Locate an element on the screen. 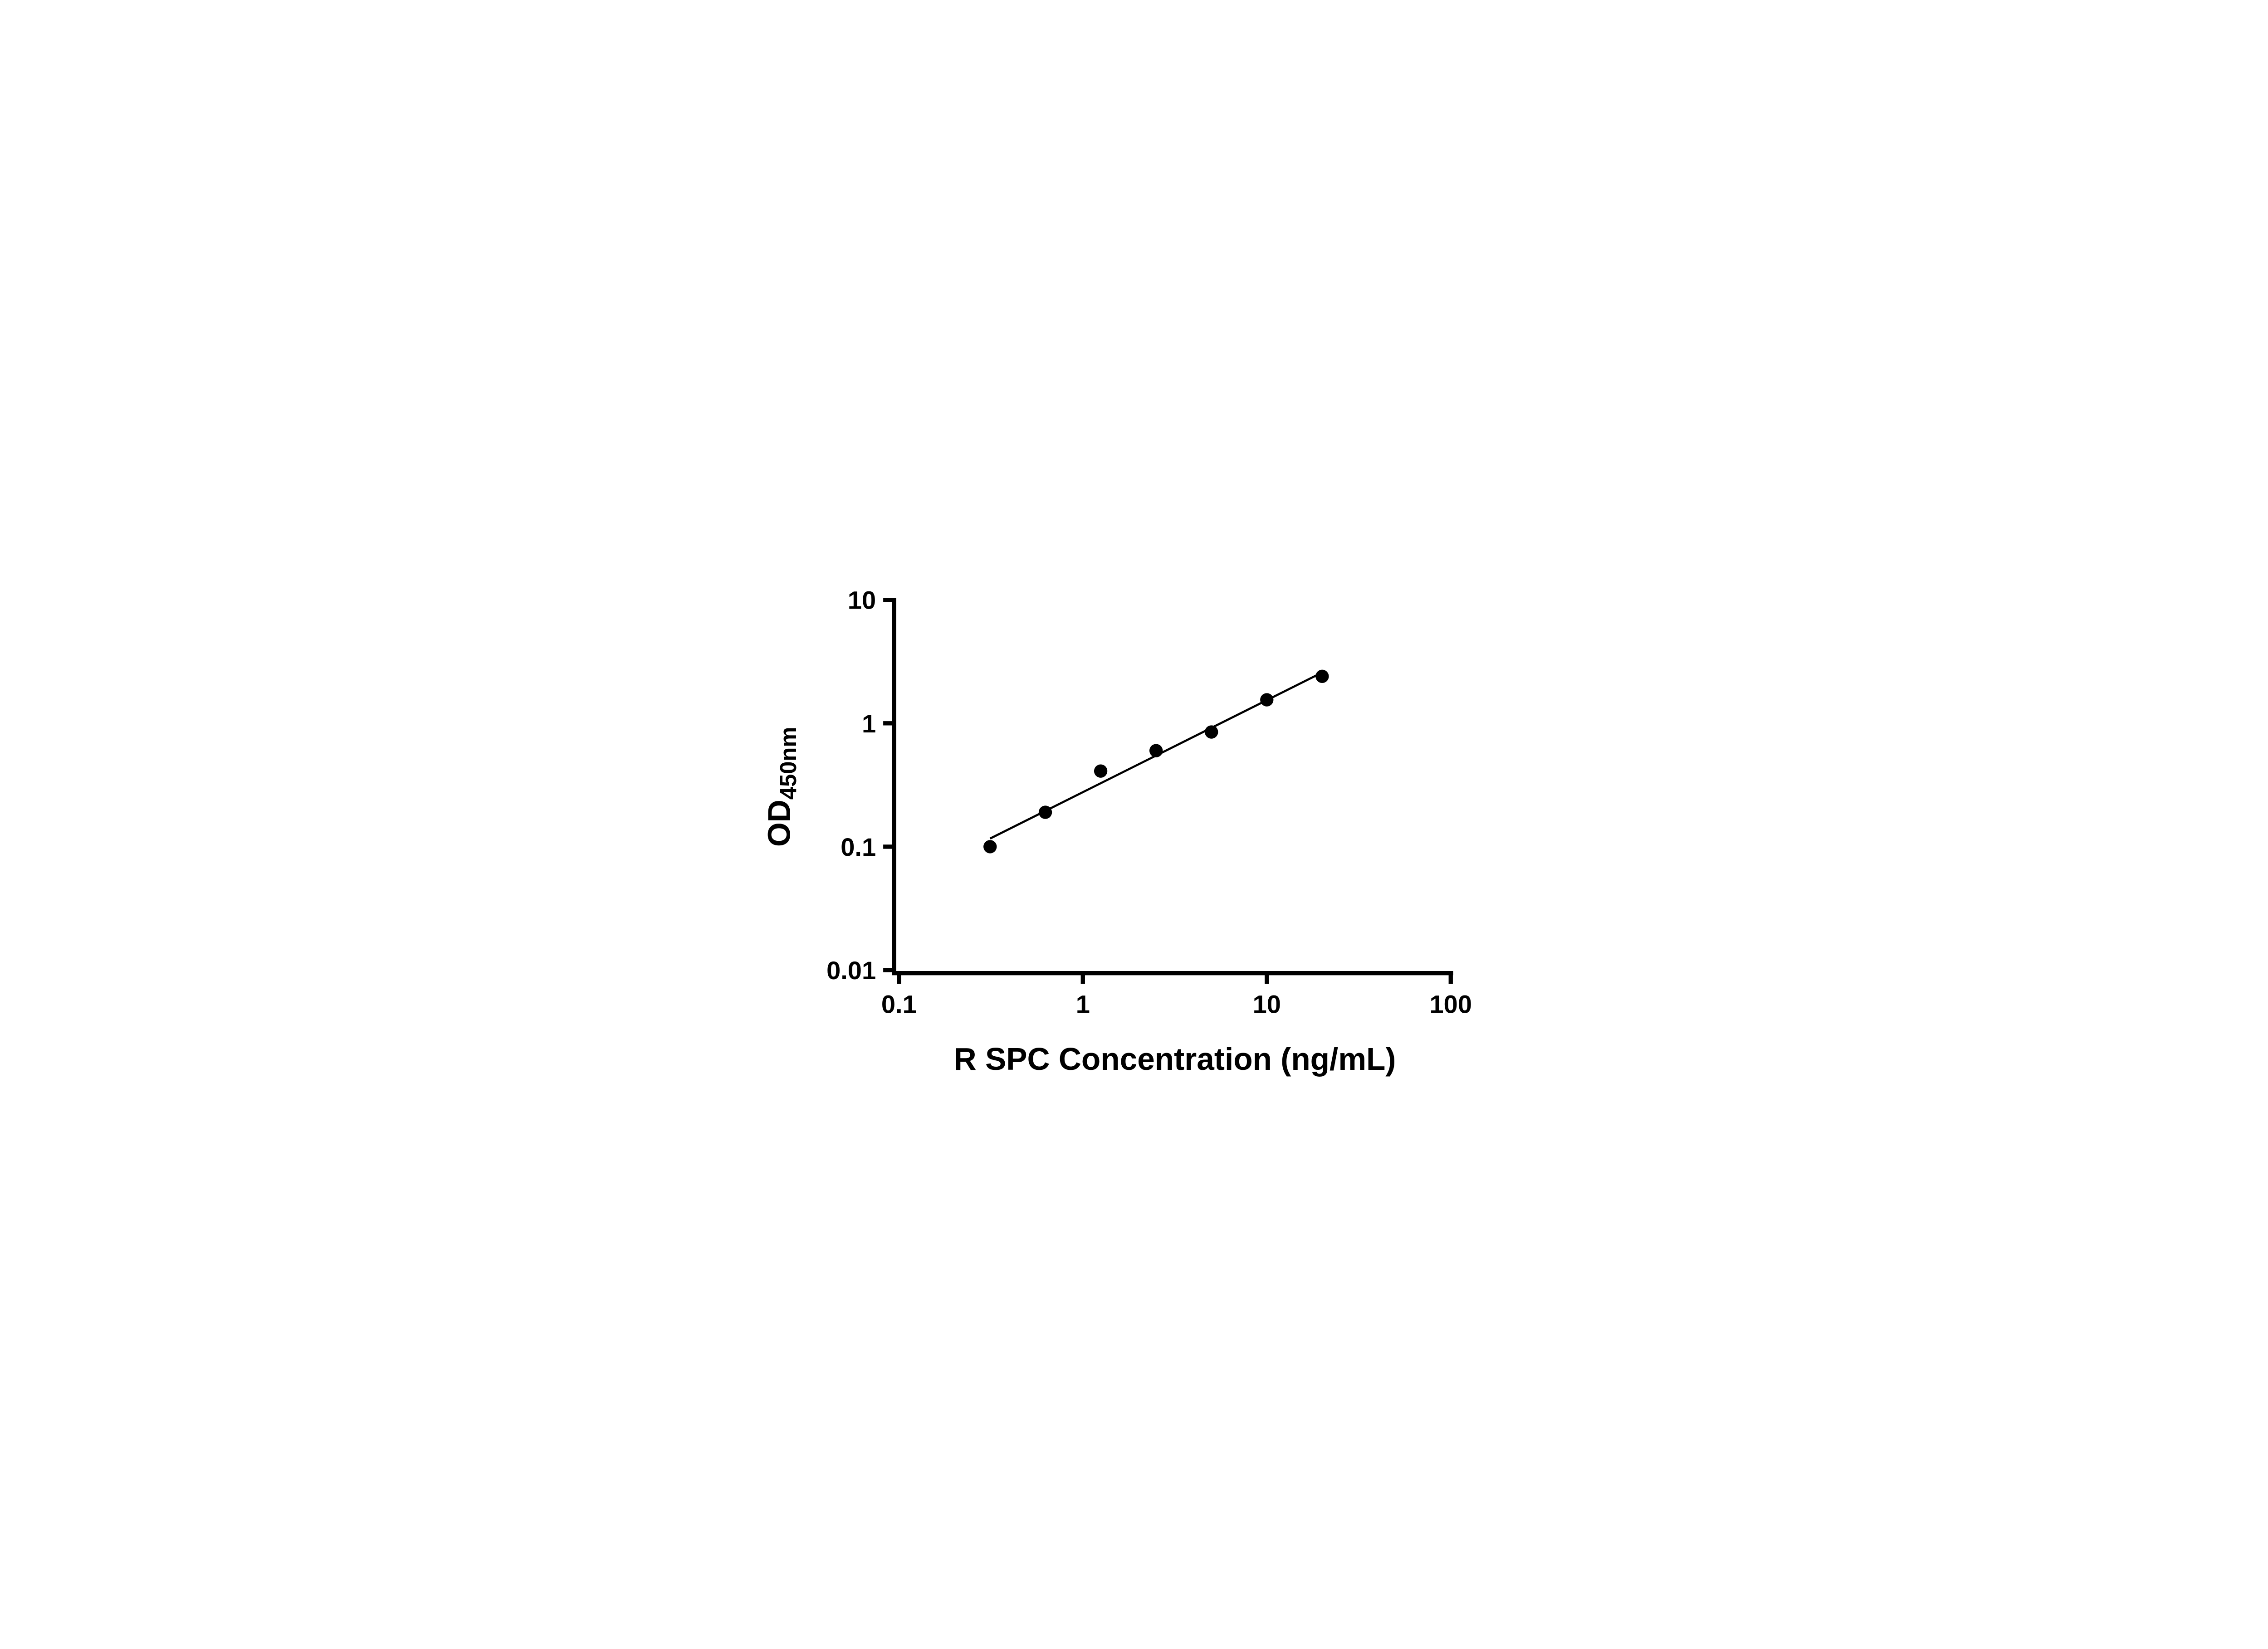 This screenshot has width=2268, height=1649. y-axis-title-main: OD is located at coordinates (779, 823).